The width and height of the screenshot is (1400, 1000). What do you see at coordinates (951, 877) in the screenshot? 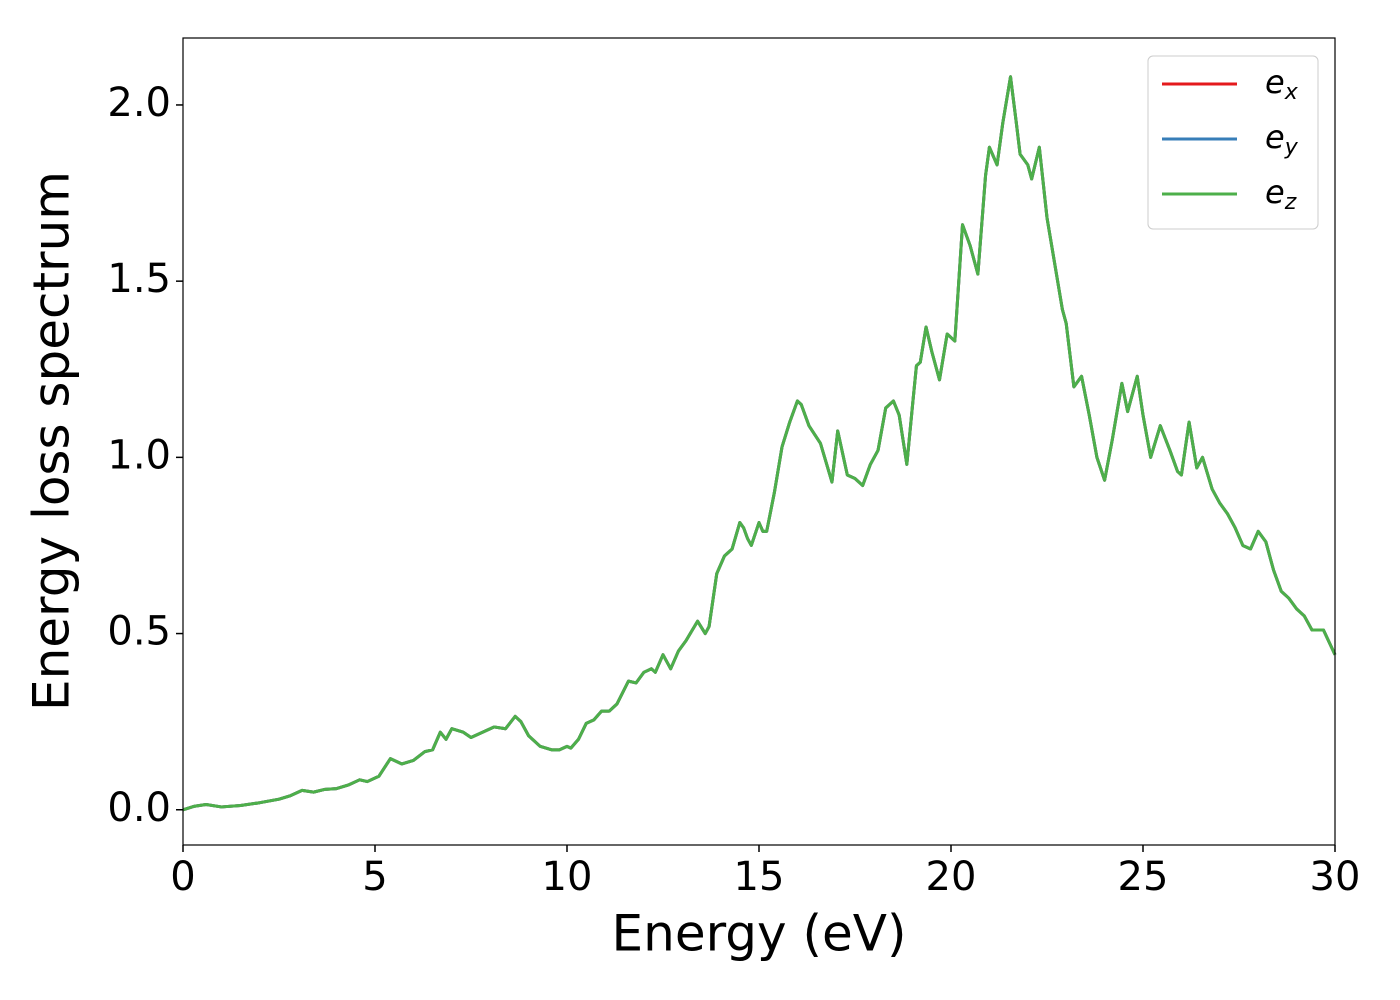
I see `x-tick-label: 20` at bounding box center [951, 877].